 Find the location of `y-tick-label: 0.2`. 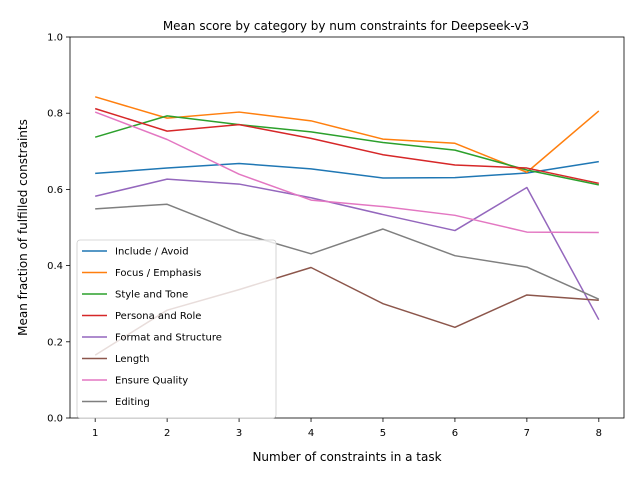

y-tick-label: 0.2 is located at coordinates (55, 342).